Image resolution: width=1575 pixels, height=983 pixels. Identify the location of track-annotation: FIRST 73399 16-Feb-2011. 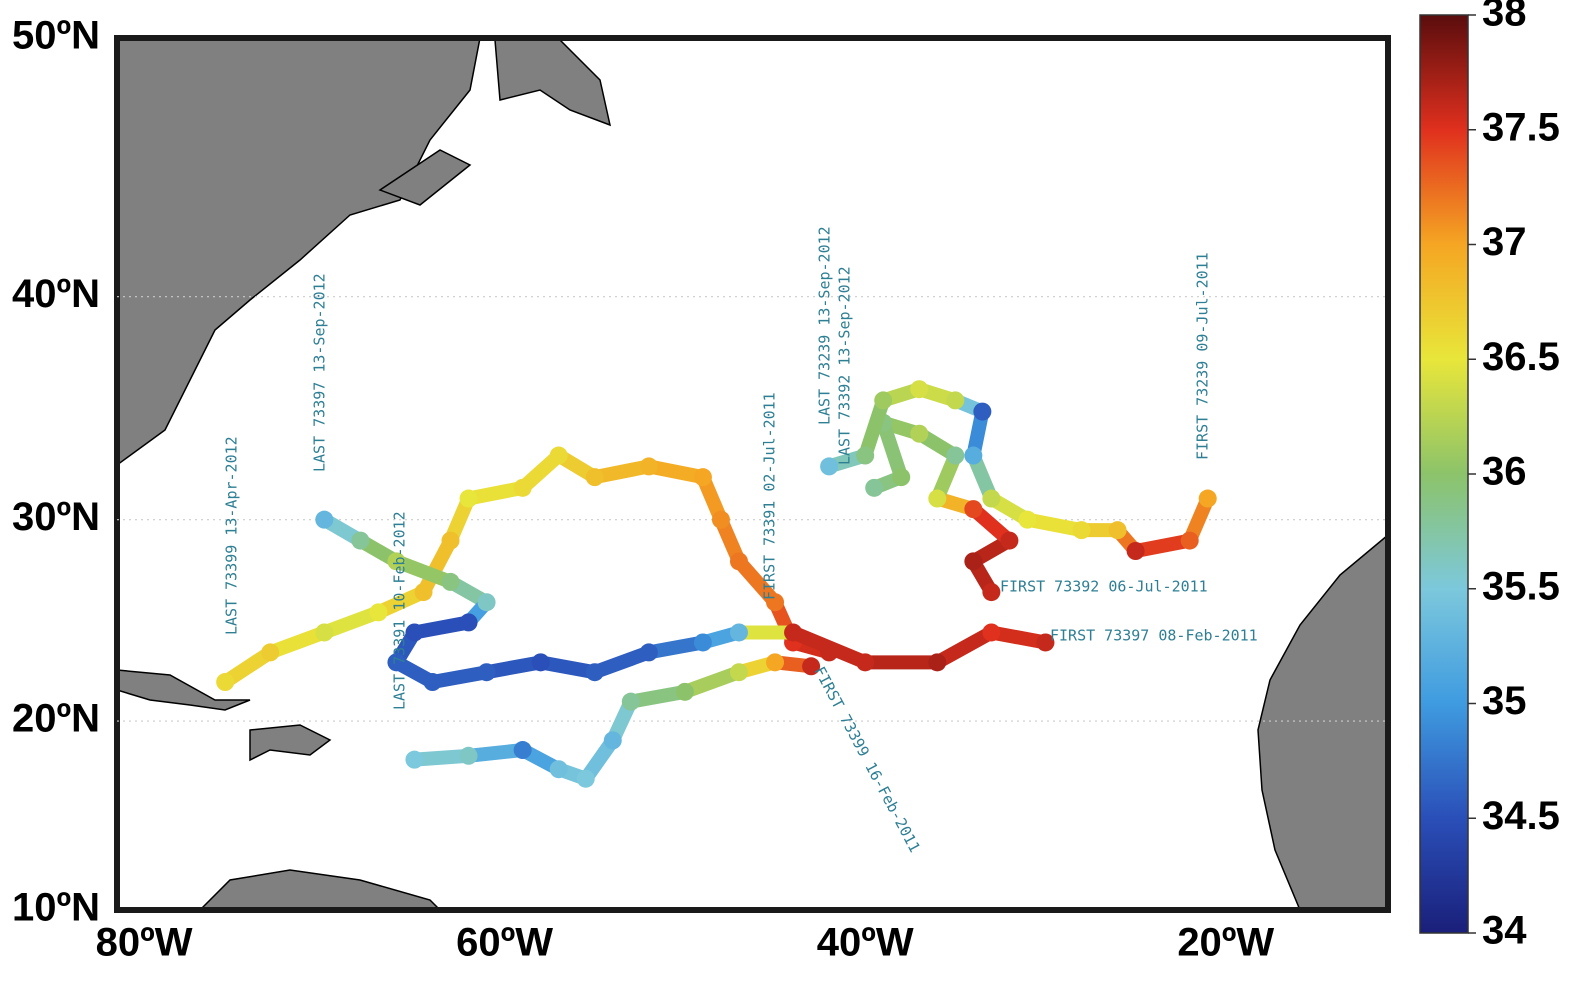
(866, 760).